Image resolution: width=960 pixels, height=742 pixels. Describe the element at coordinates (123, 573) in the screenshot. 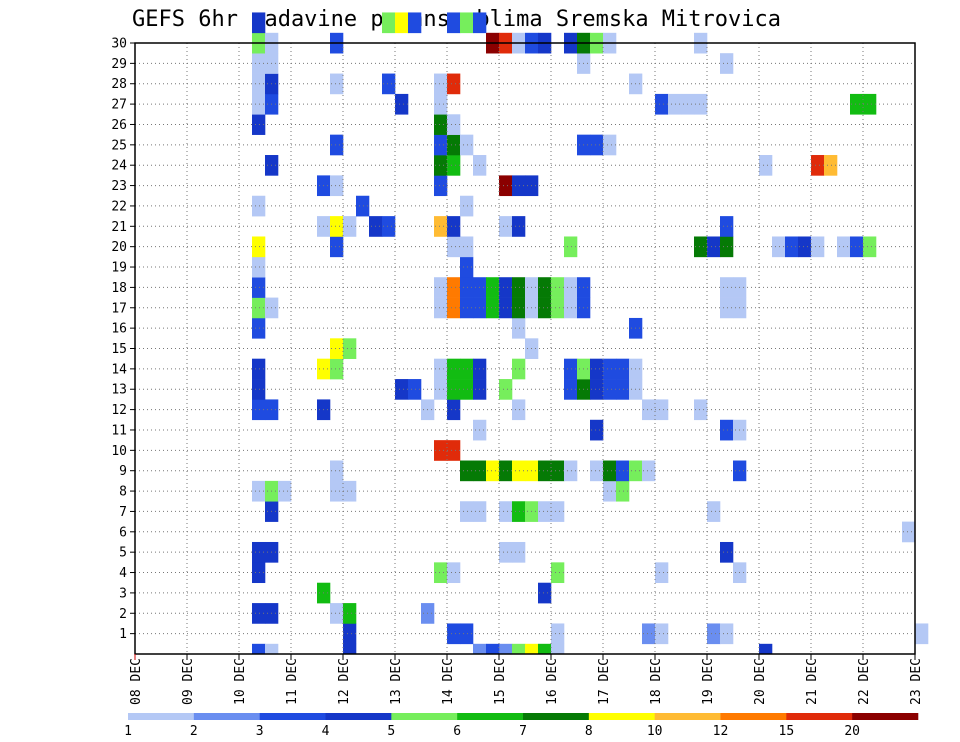

I see `y-tick-label: 4` at that location.